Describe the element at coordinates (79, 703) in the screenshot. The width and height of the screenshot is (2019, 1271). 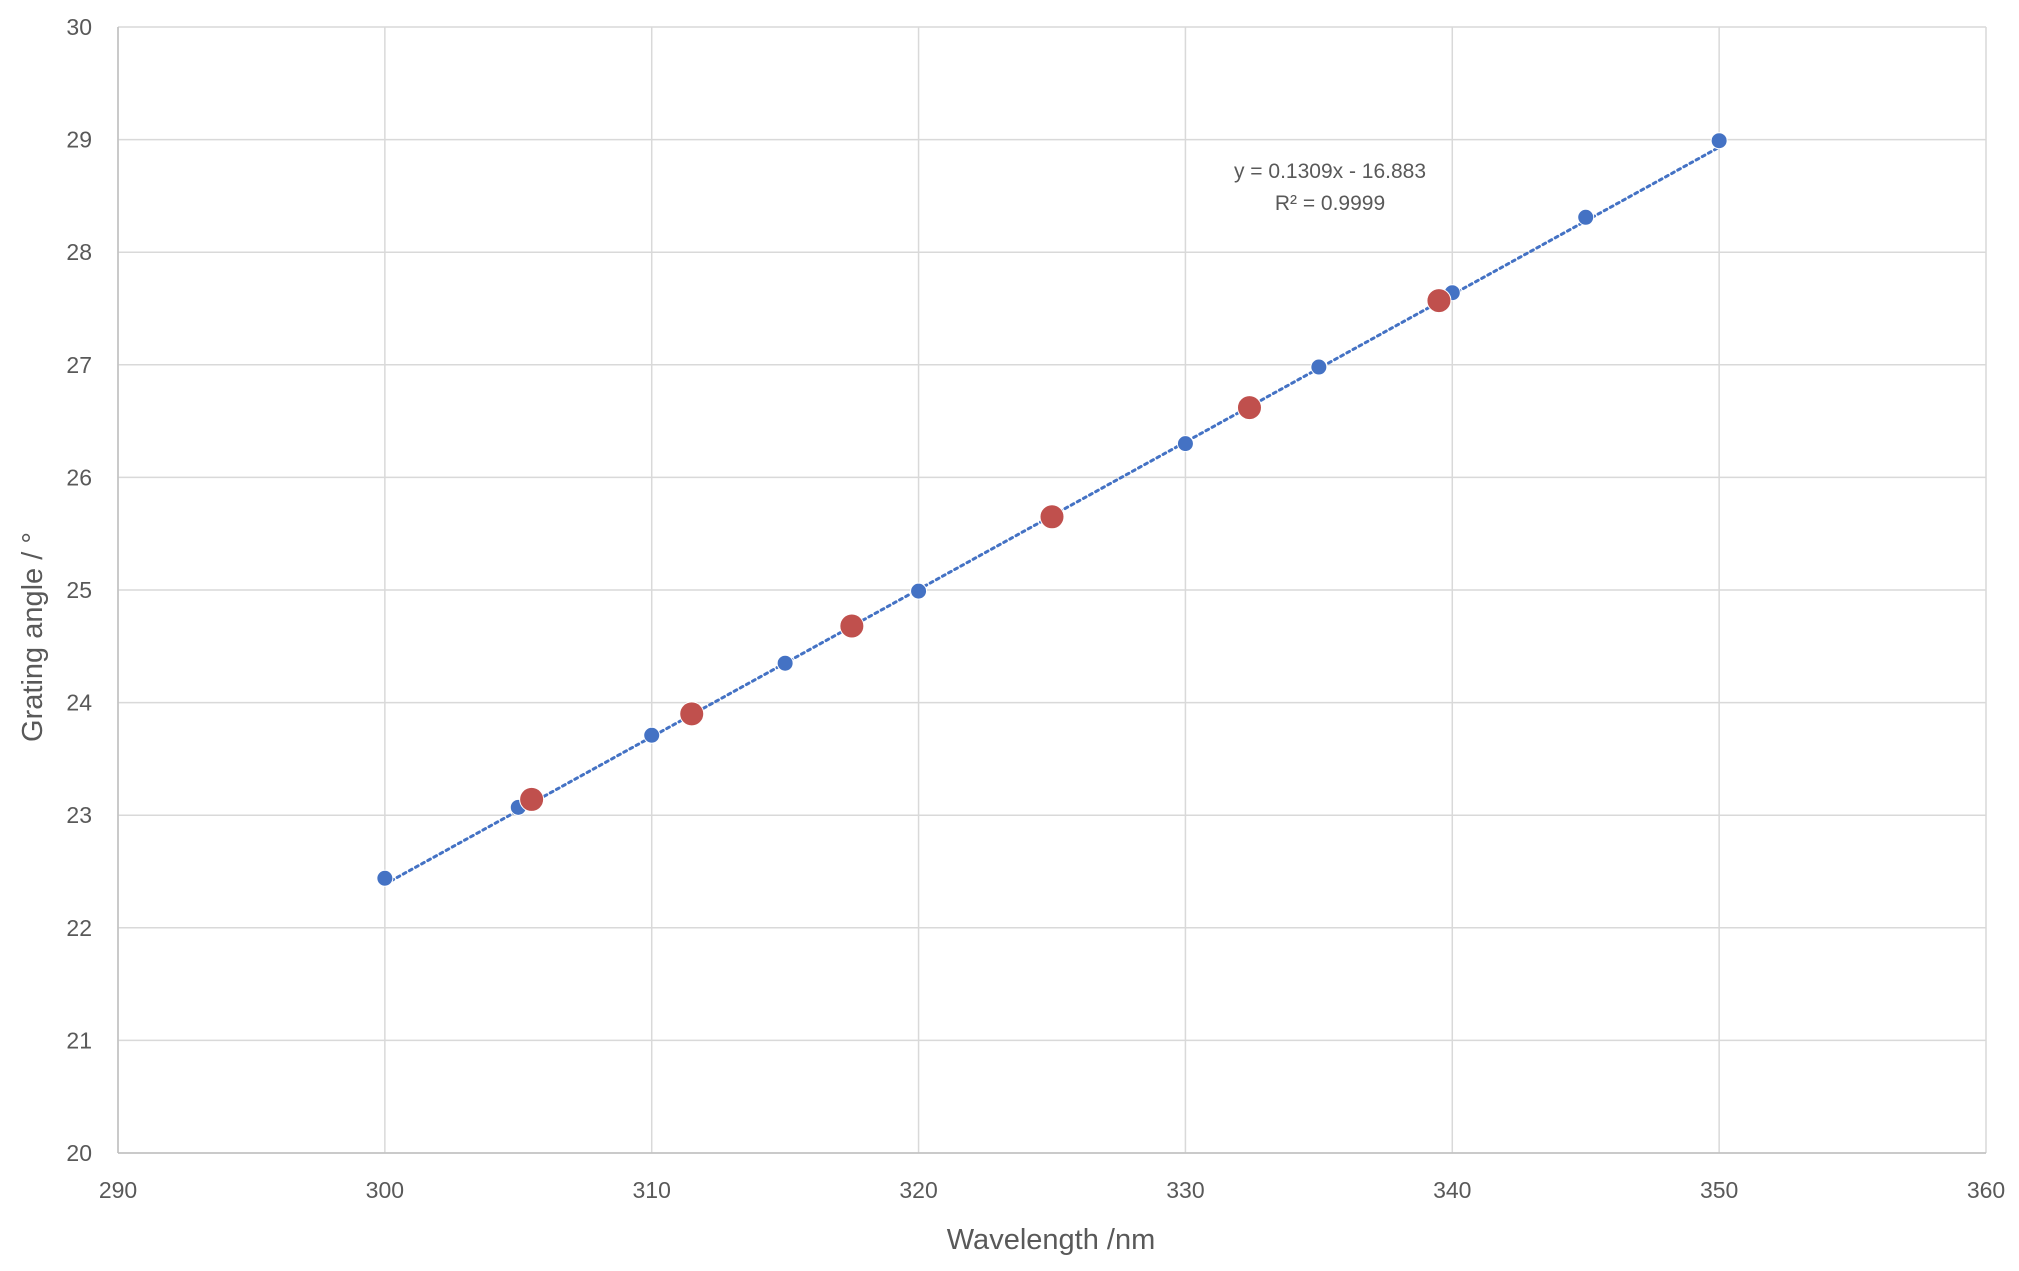
I see `y-tick-label: 24` at that location.